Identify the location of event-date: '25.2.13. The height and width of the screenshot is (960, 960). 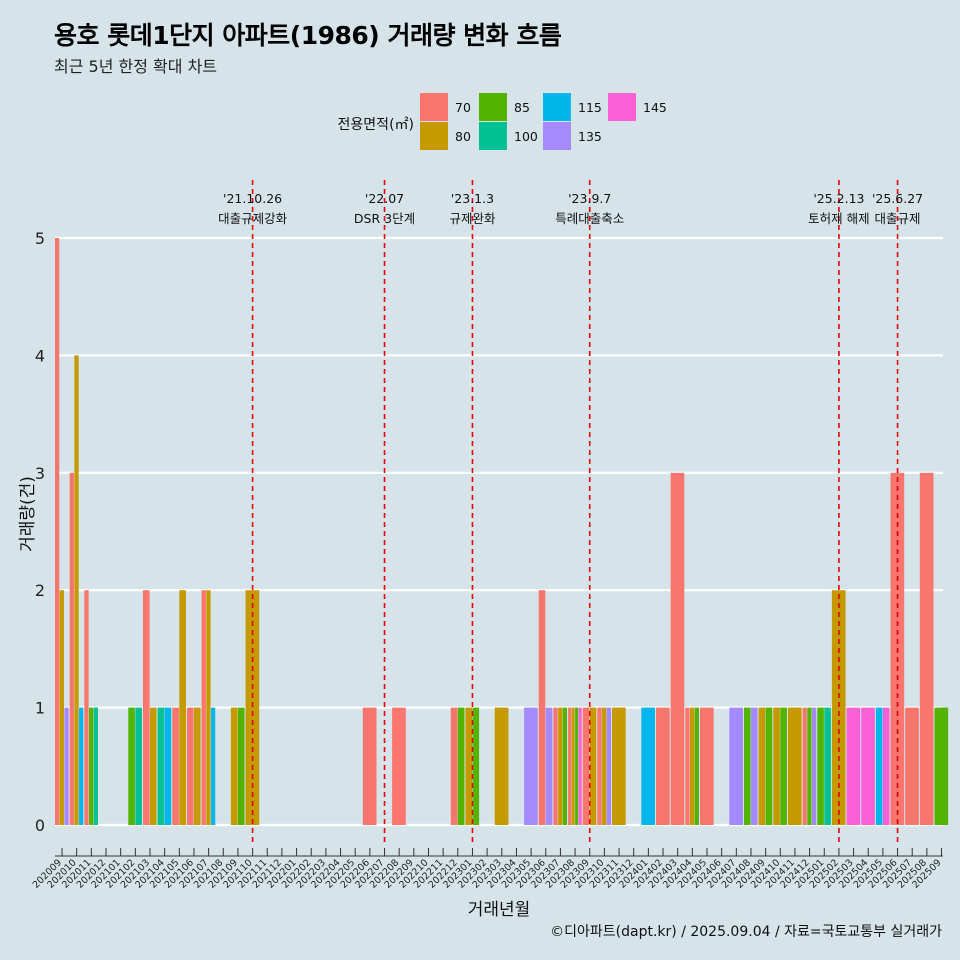
(838, 198).